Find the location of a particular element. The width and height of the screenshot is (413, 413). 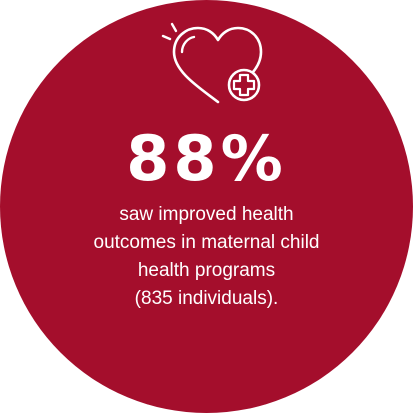

description-line: (835 individuals). is located at coordinates (206, 298).